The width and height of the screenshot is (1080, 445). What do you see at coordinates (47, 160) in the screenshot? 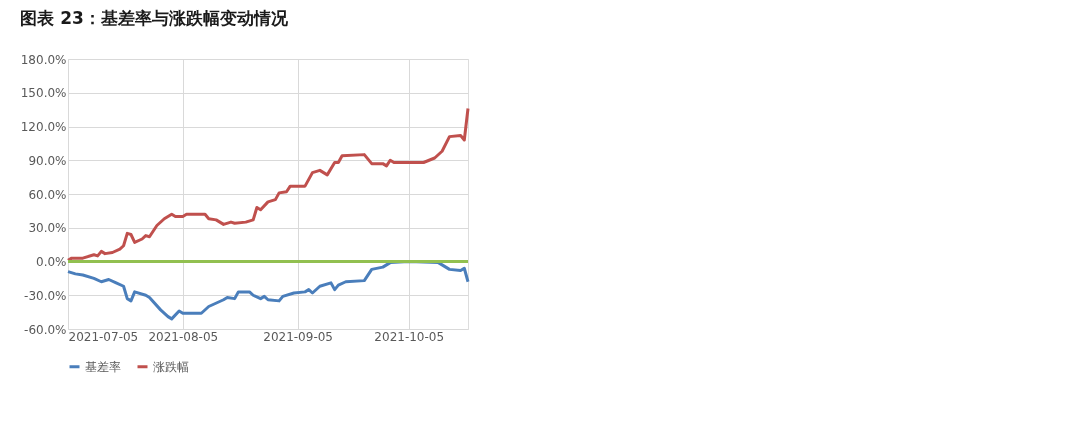
I see `y-tick-label: 90.0%` at bounding box center [47, 160].